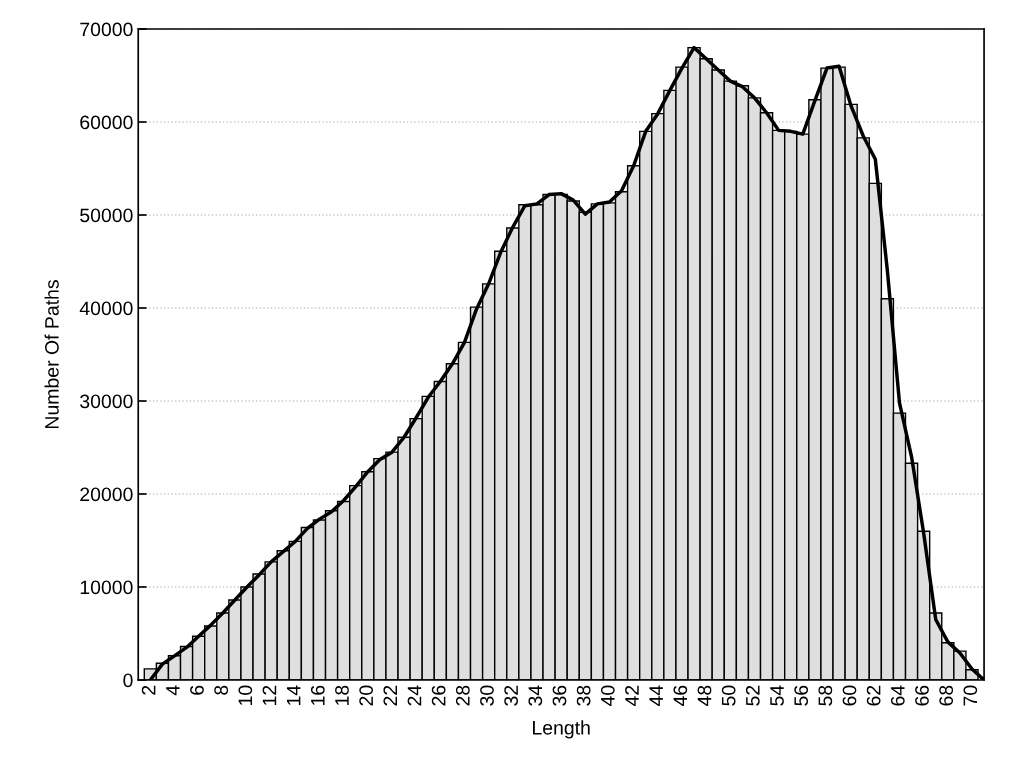 This screenshot has width=1024, height=768. What do you see at coordinates (680, 696) in the screenshot?
I see `x-tick-label: 46` at bounding box center [680, 696].